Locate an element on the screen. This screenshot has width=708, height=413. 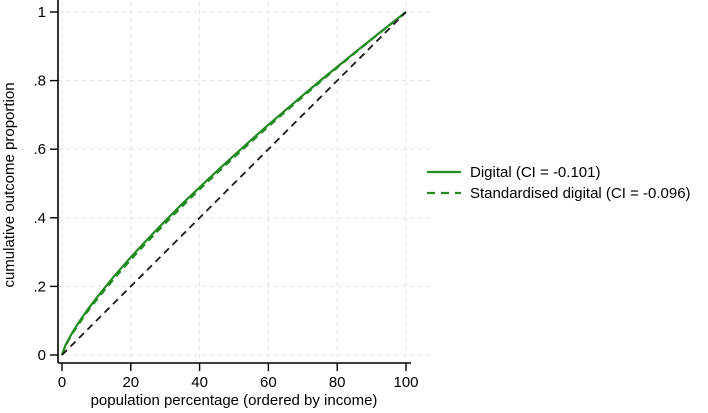
x-tick-label: 100 is located at coordinates (405, 382).